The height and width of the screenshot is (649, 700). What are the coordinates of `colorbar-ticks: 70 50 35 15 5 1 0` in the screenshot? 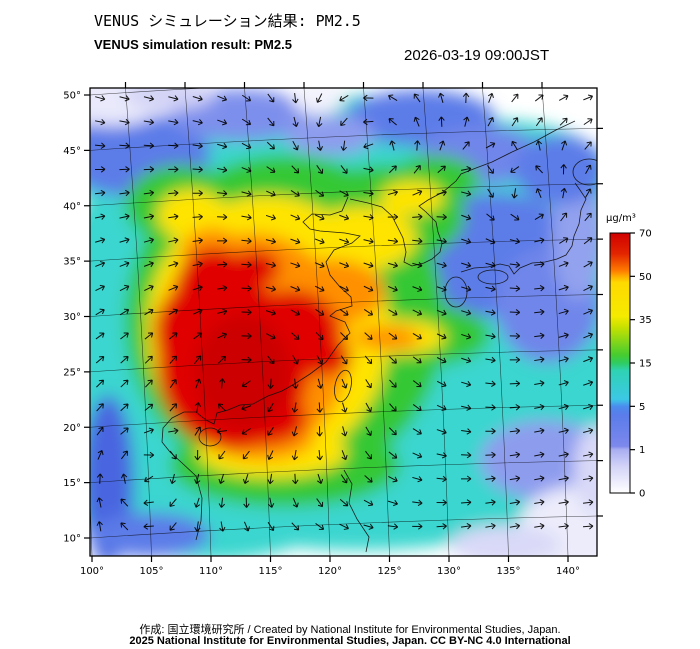 It's located at (641, 364).